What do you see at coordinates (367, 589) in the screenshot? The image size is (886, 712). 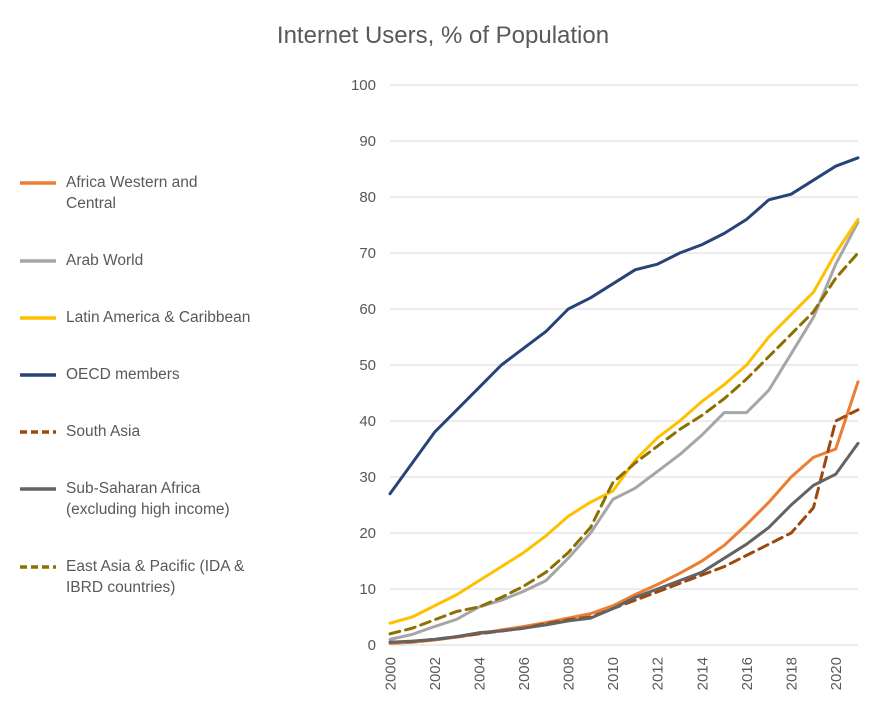 I see `y-tick-label: 10` at bounding box center [367, 589].